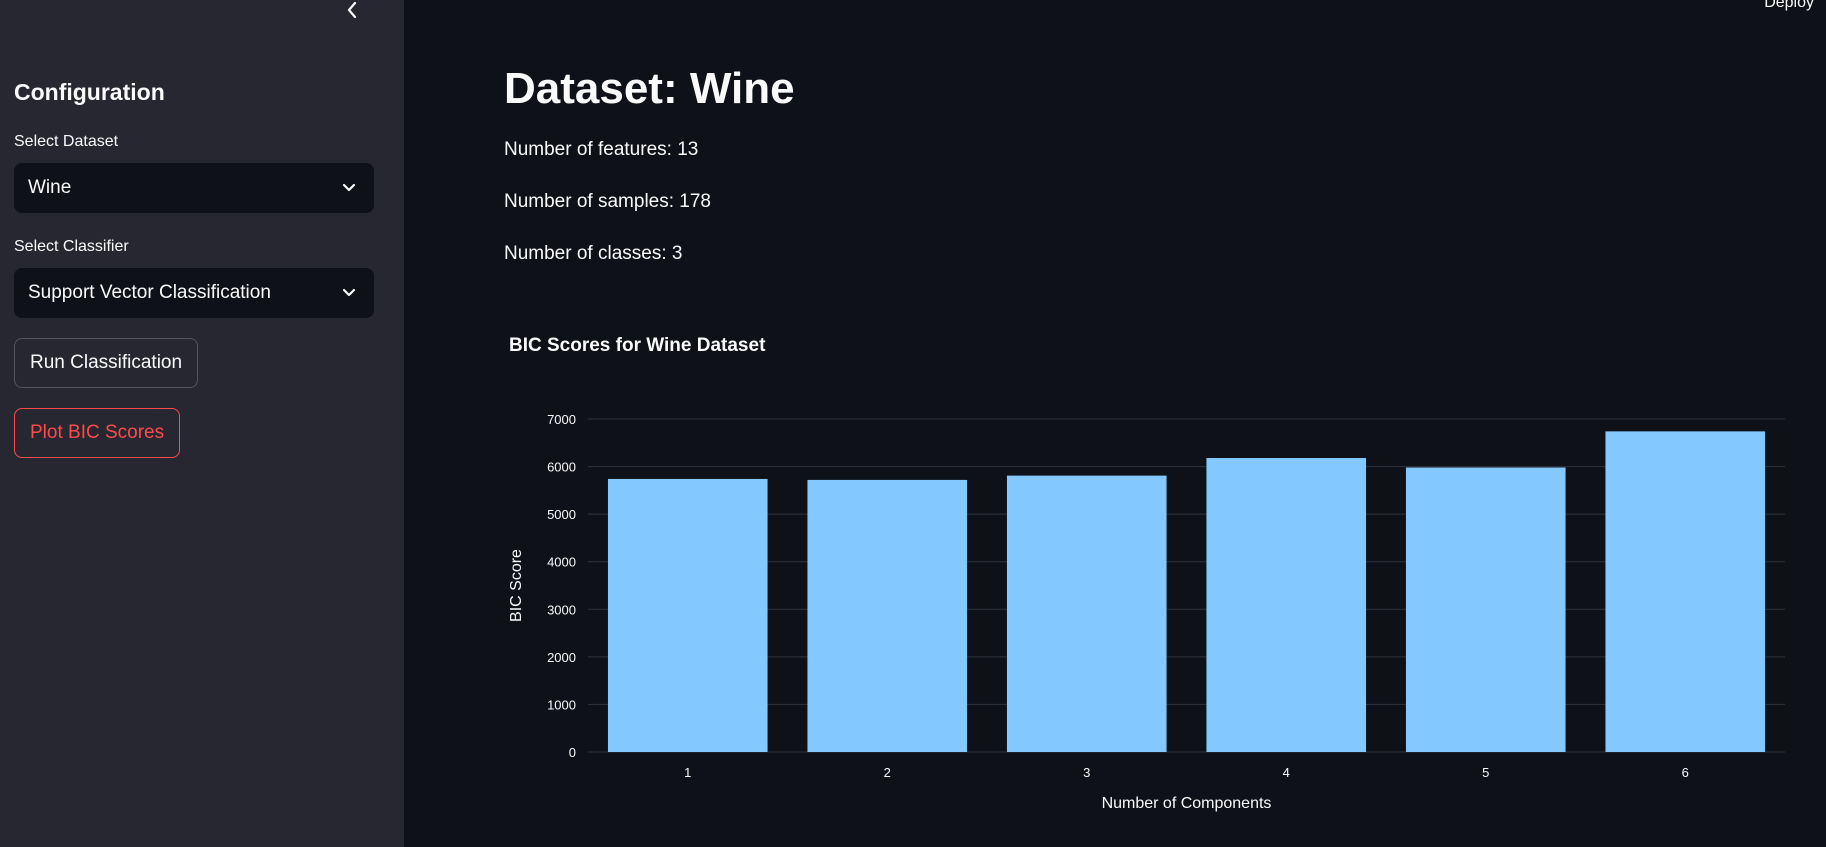 Image resolution: width=1826 pixels, height=847 pixels. What do you see at coordinates (561, 419) in the screenshot?
I see `y-tick-label: 7000` at bounding box center [561, 419].